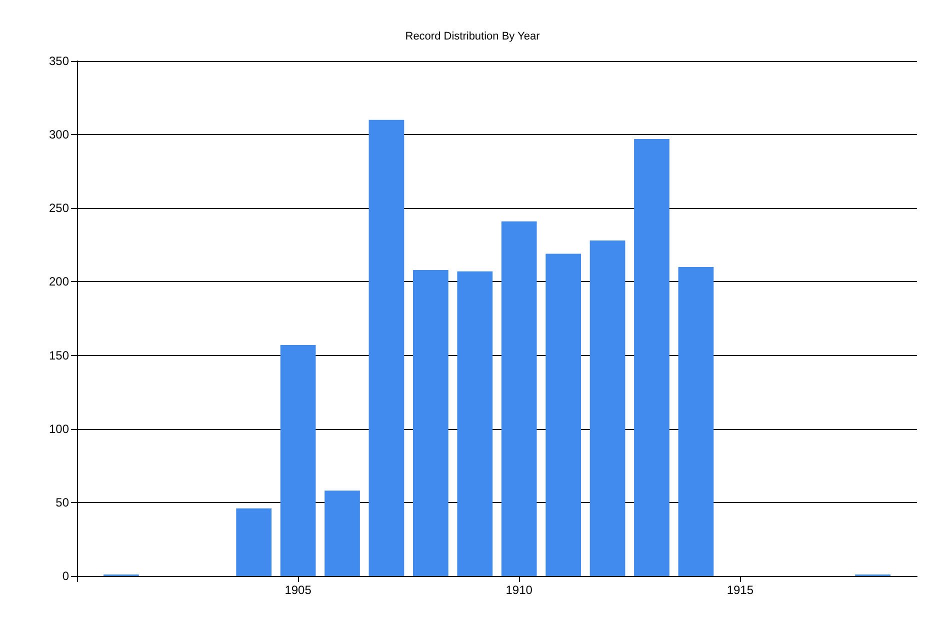 This screenshot has height=630, width=945. I want to click on y-tick-label: 50, so click(63, 502).